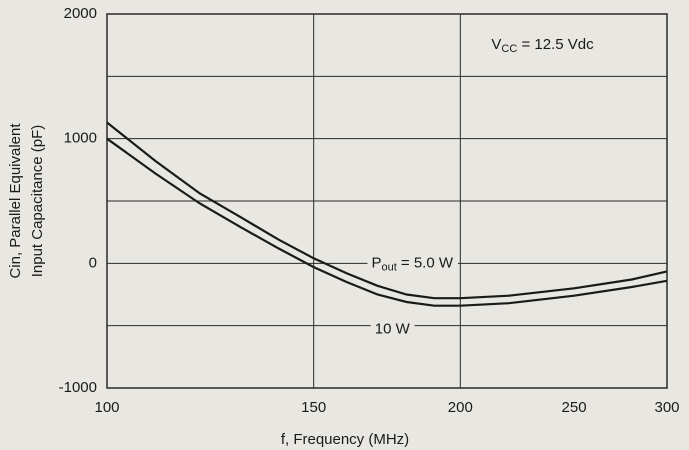 This screenshot has height=450, width=689. What do you see at coordinates (15, 201) in the screenshot?
I see `y-axis-label: Cin, Parallel Equivalent` at bounding box center [15, 201].